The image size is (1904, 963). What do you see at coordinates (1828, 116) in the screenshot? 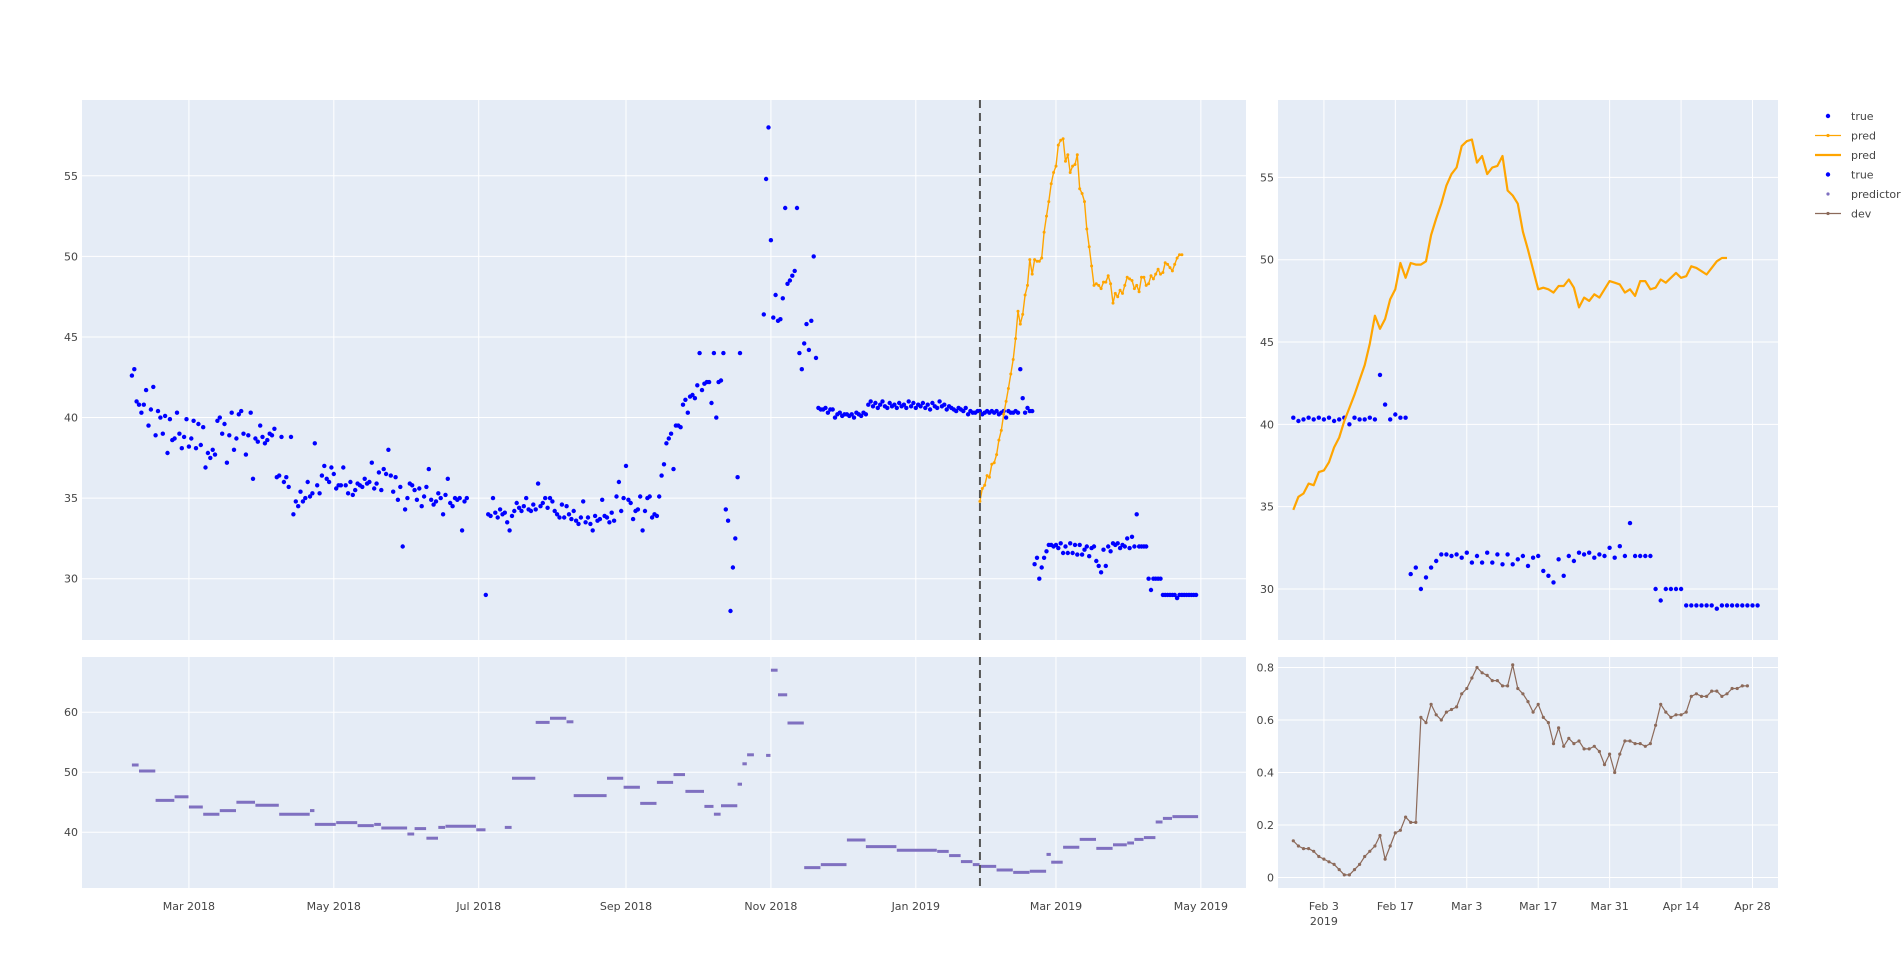
I see `legend-marker` at bounding box center [1828, 116].